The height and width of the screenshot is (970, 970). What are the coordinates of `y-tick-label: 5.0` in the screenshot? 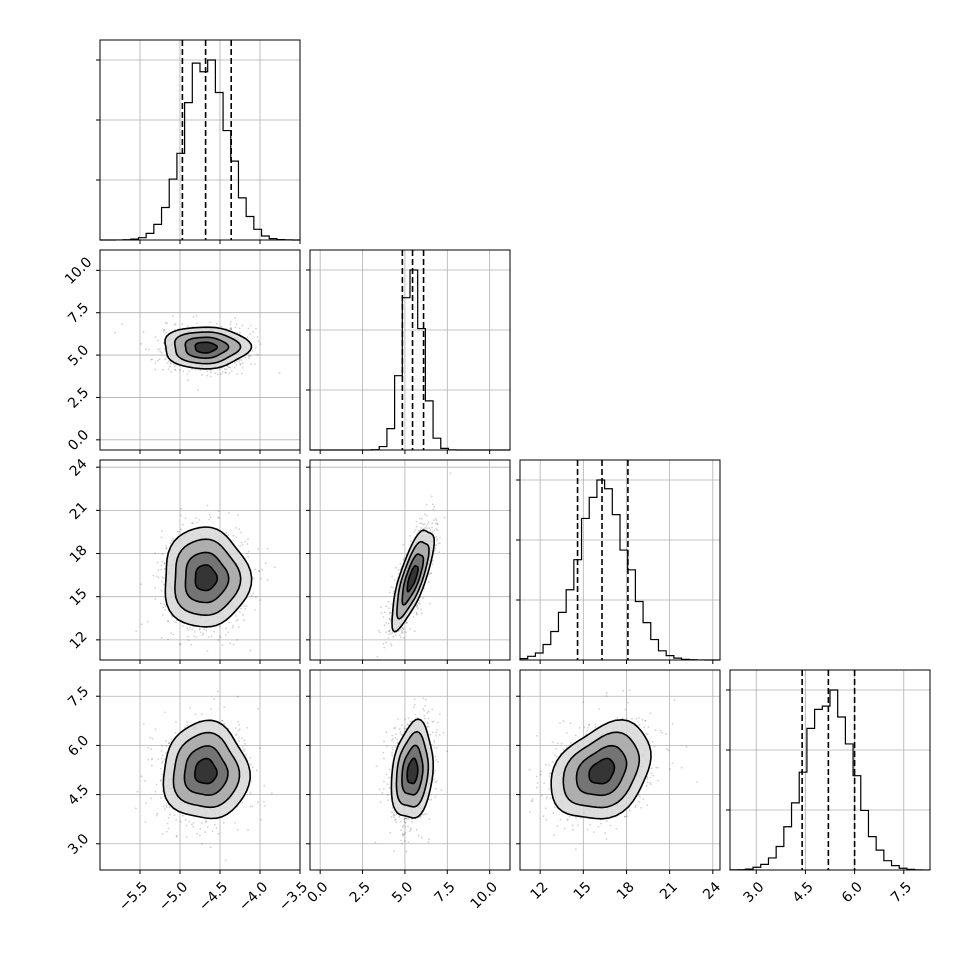 It's located at (78, 355).